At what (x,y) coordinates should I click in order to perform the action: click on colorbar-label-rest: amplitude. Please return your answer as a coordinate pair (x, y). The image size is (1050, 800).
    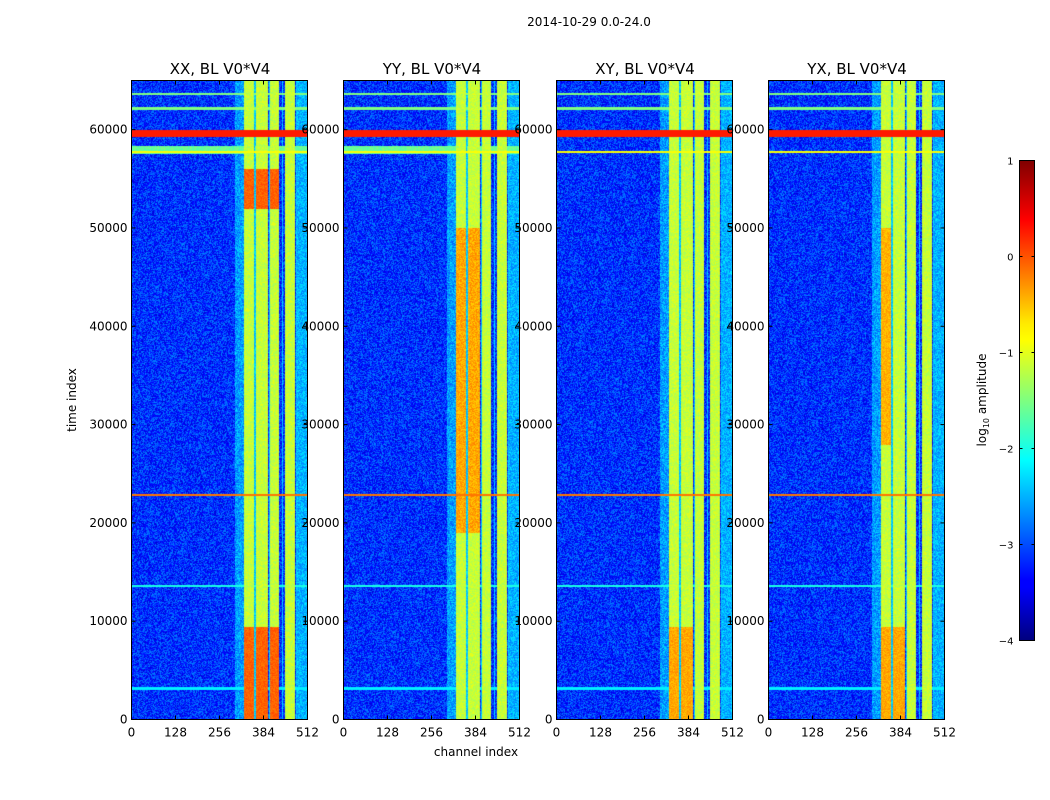
    Looking at the image, I should click on (982, 386).